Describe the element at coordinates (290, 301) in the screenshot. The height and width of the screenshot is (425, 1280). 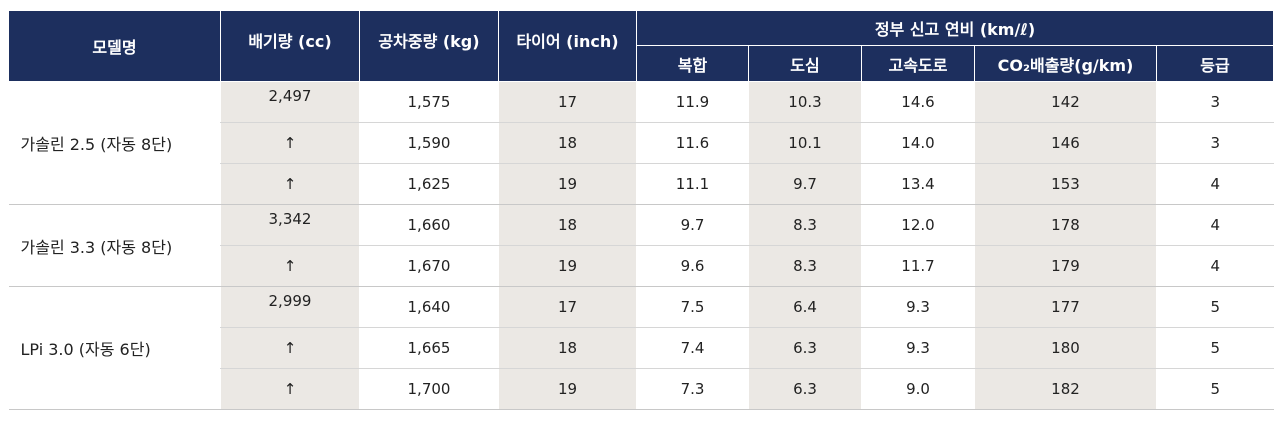
I see `cell-displacement-value: 2,999` at that location.